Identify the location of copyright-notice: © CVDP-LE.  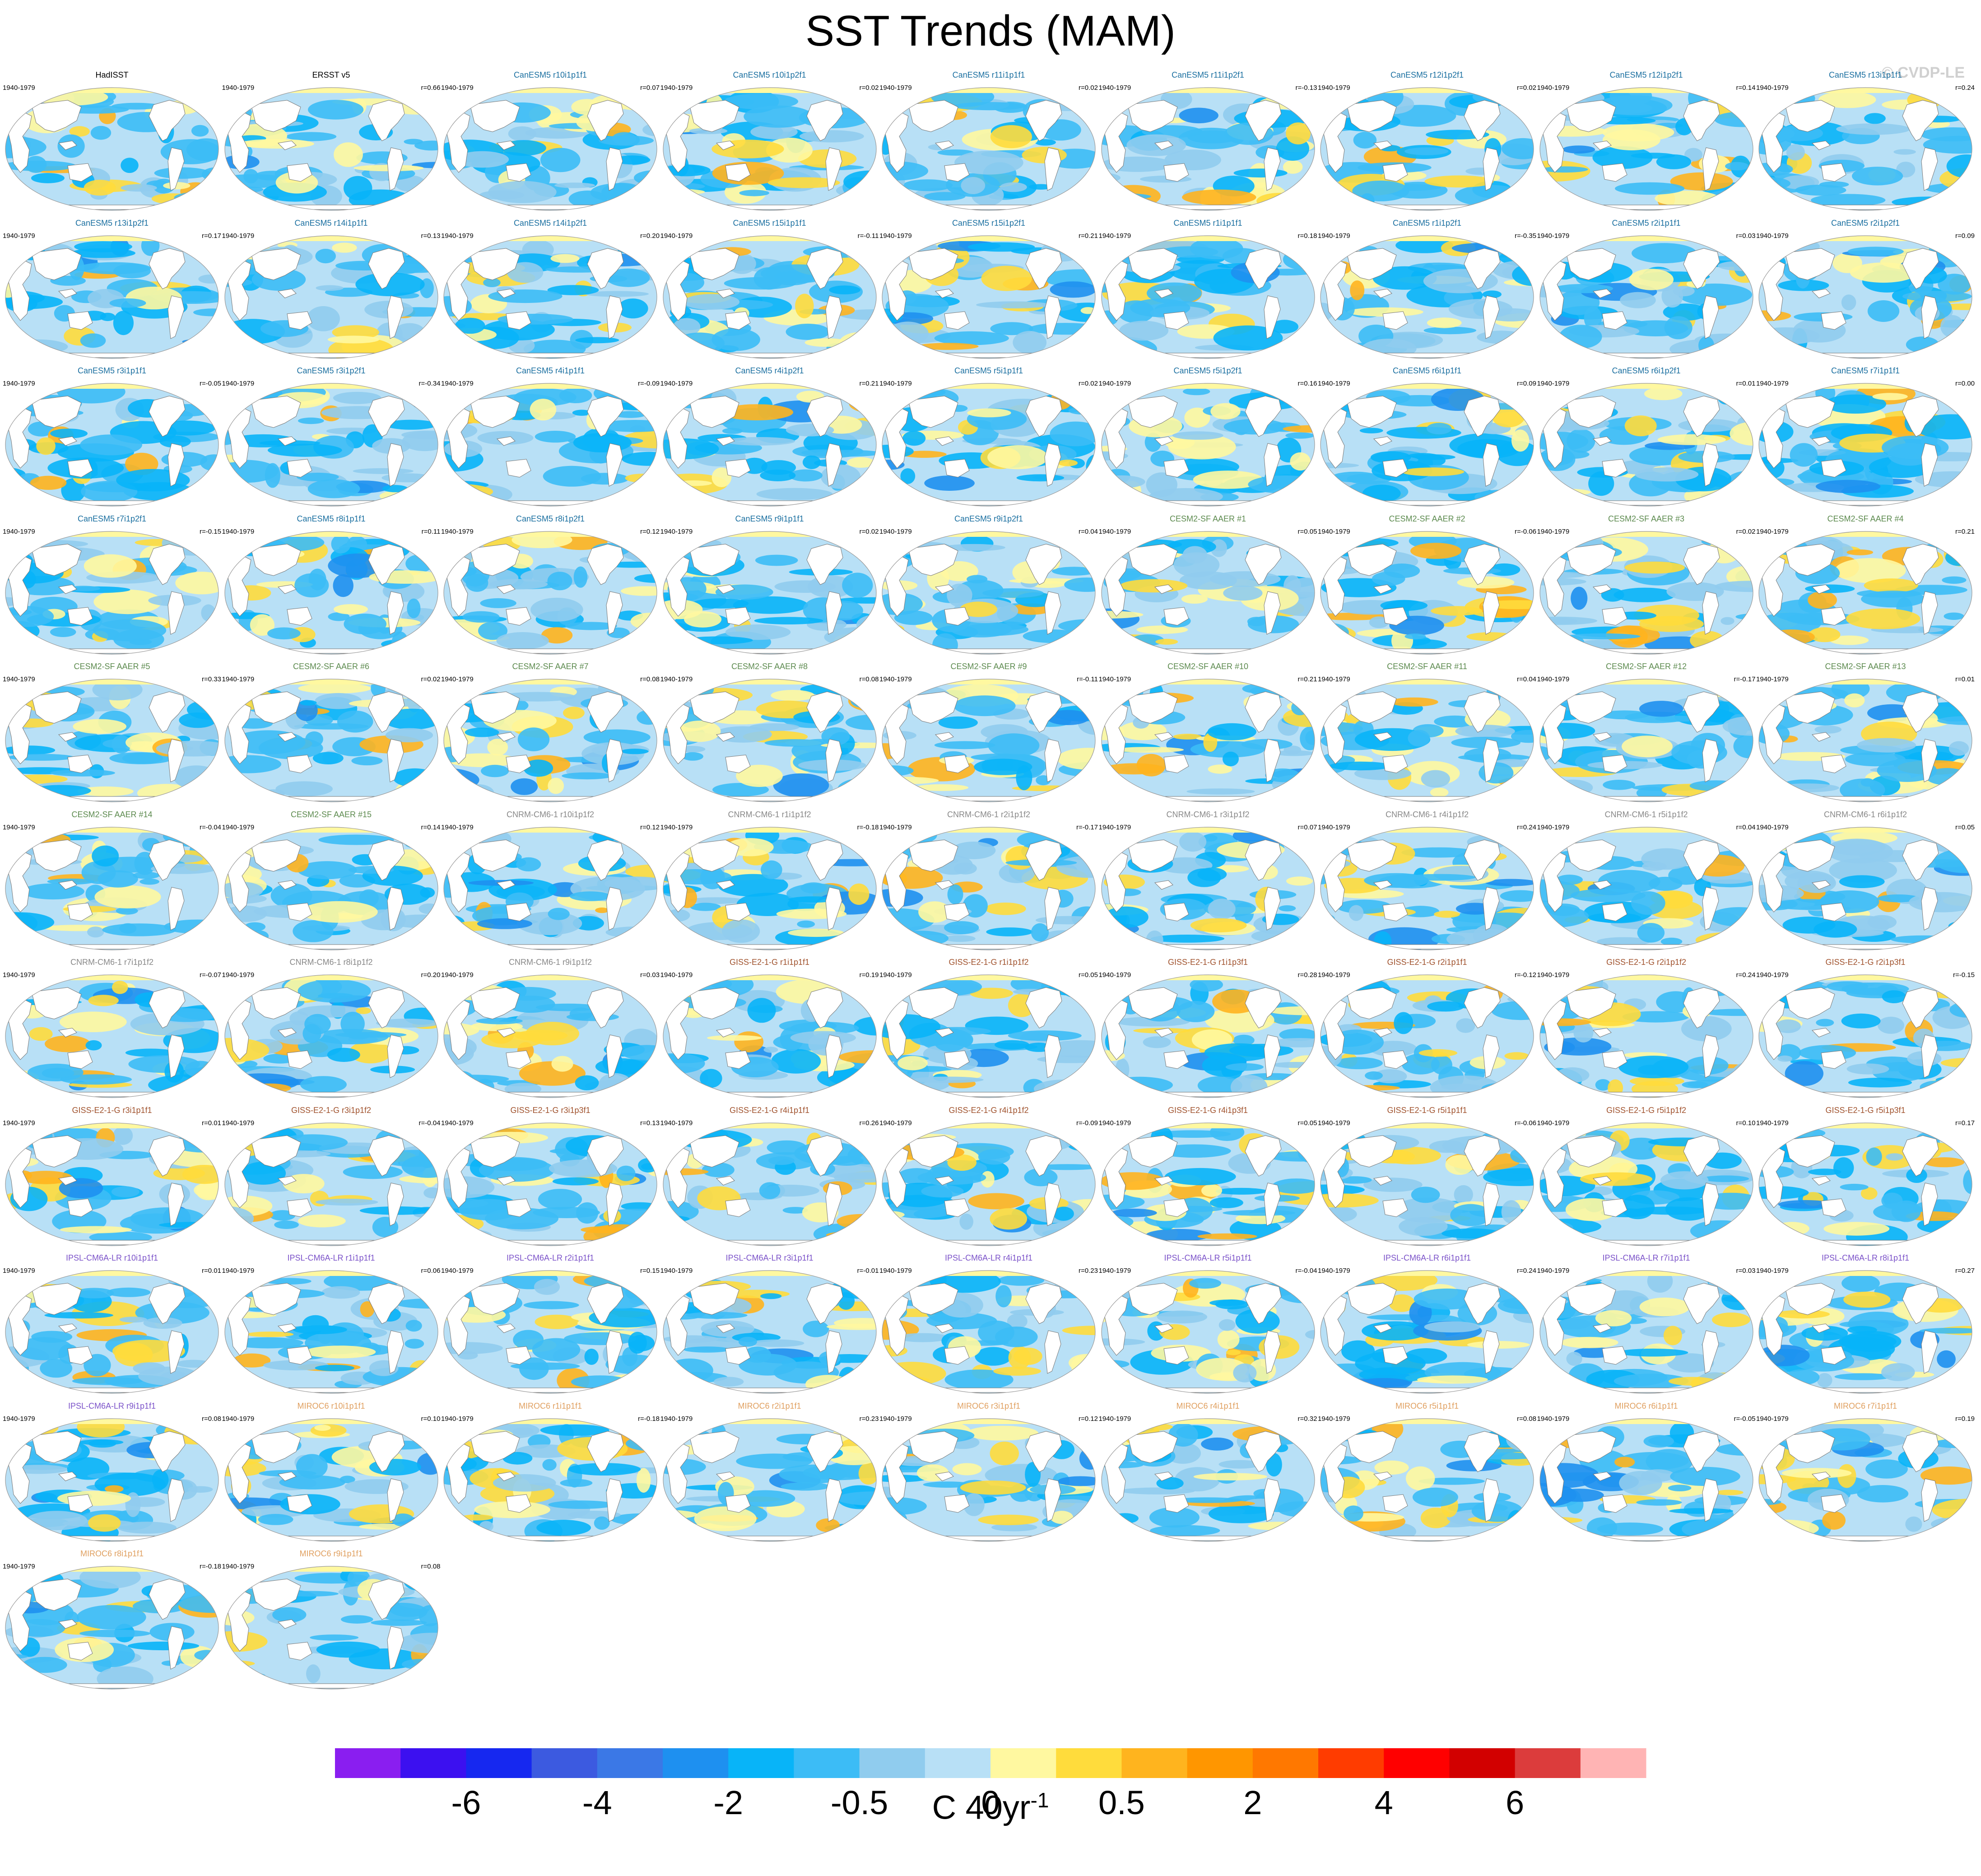
(1923, 72).